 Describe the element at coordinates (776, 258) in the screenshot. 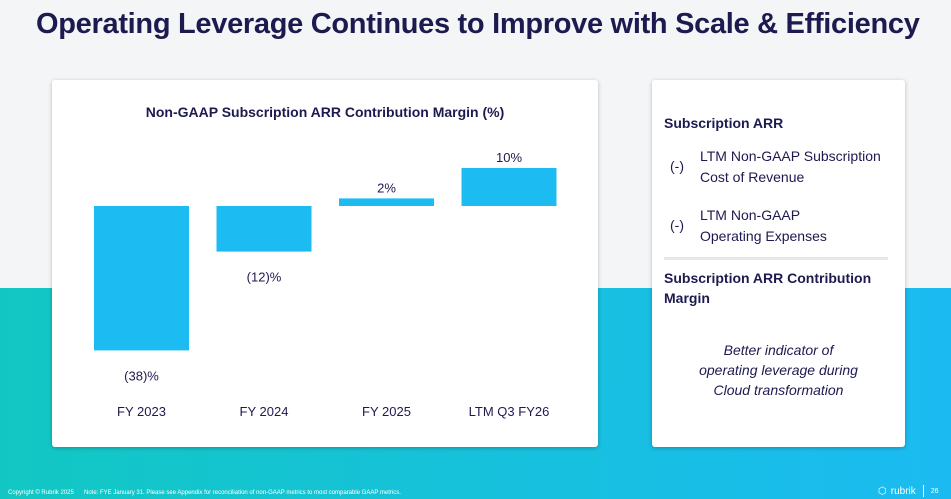

I see `divider` at that location.